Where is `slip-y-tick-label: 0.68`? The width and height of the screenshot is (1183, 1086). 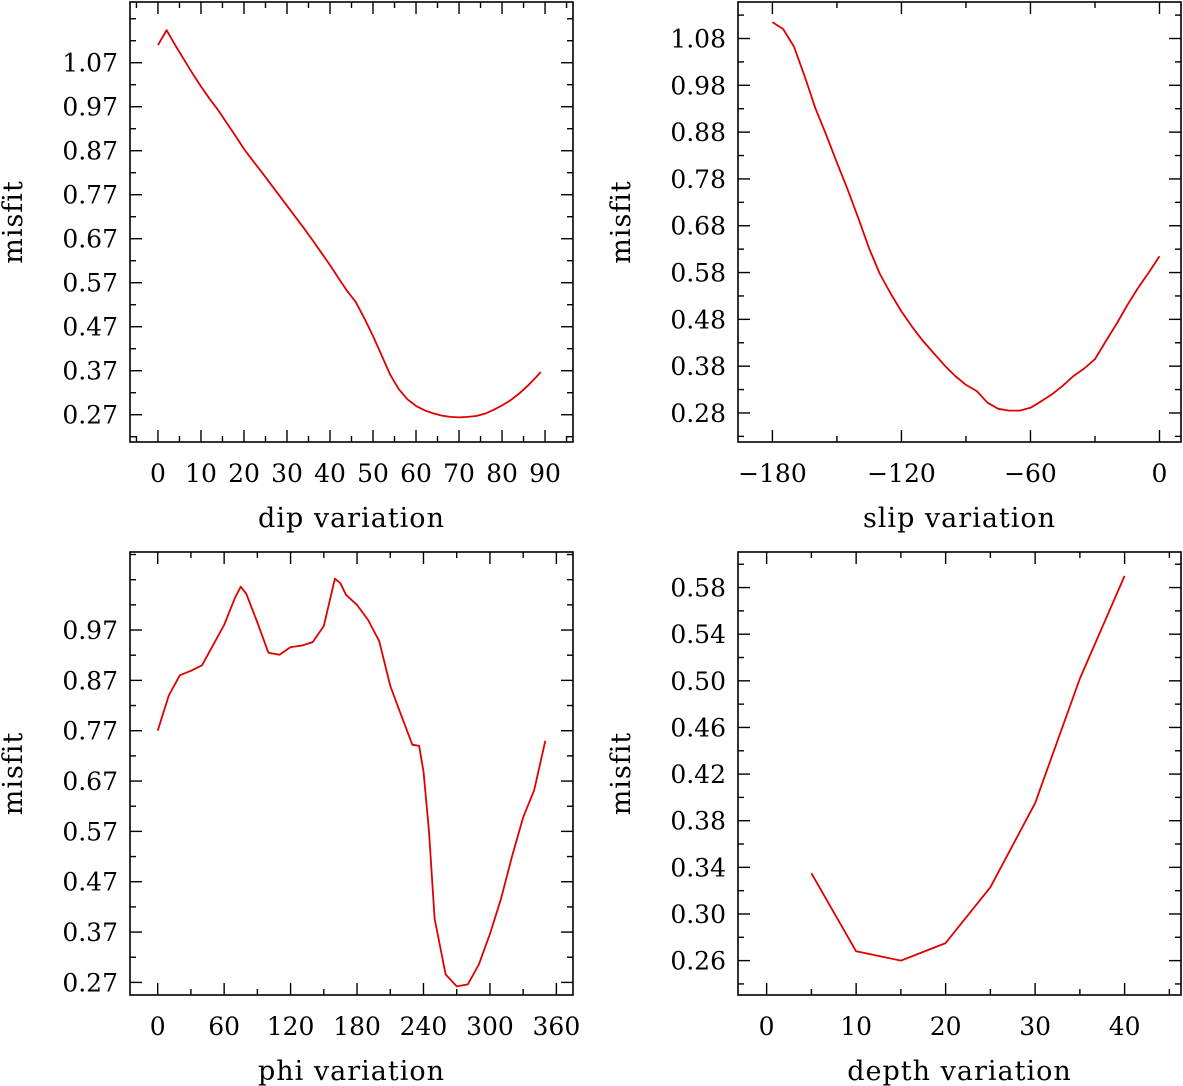 slip-y-tick-label: 0.68 is located at coordinates (698, 226).